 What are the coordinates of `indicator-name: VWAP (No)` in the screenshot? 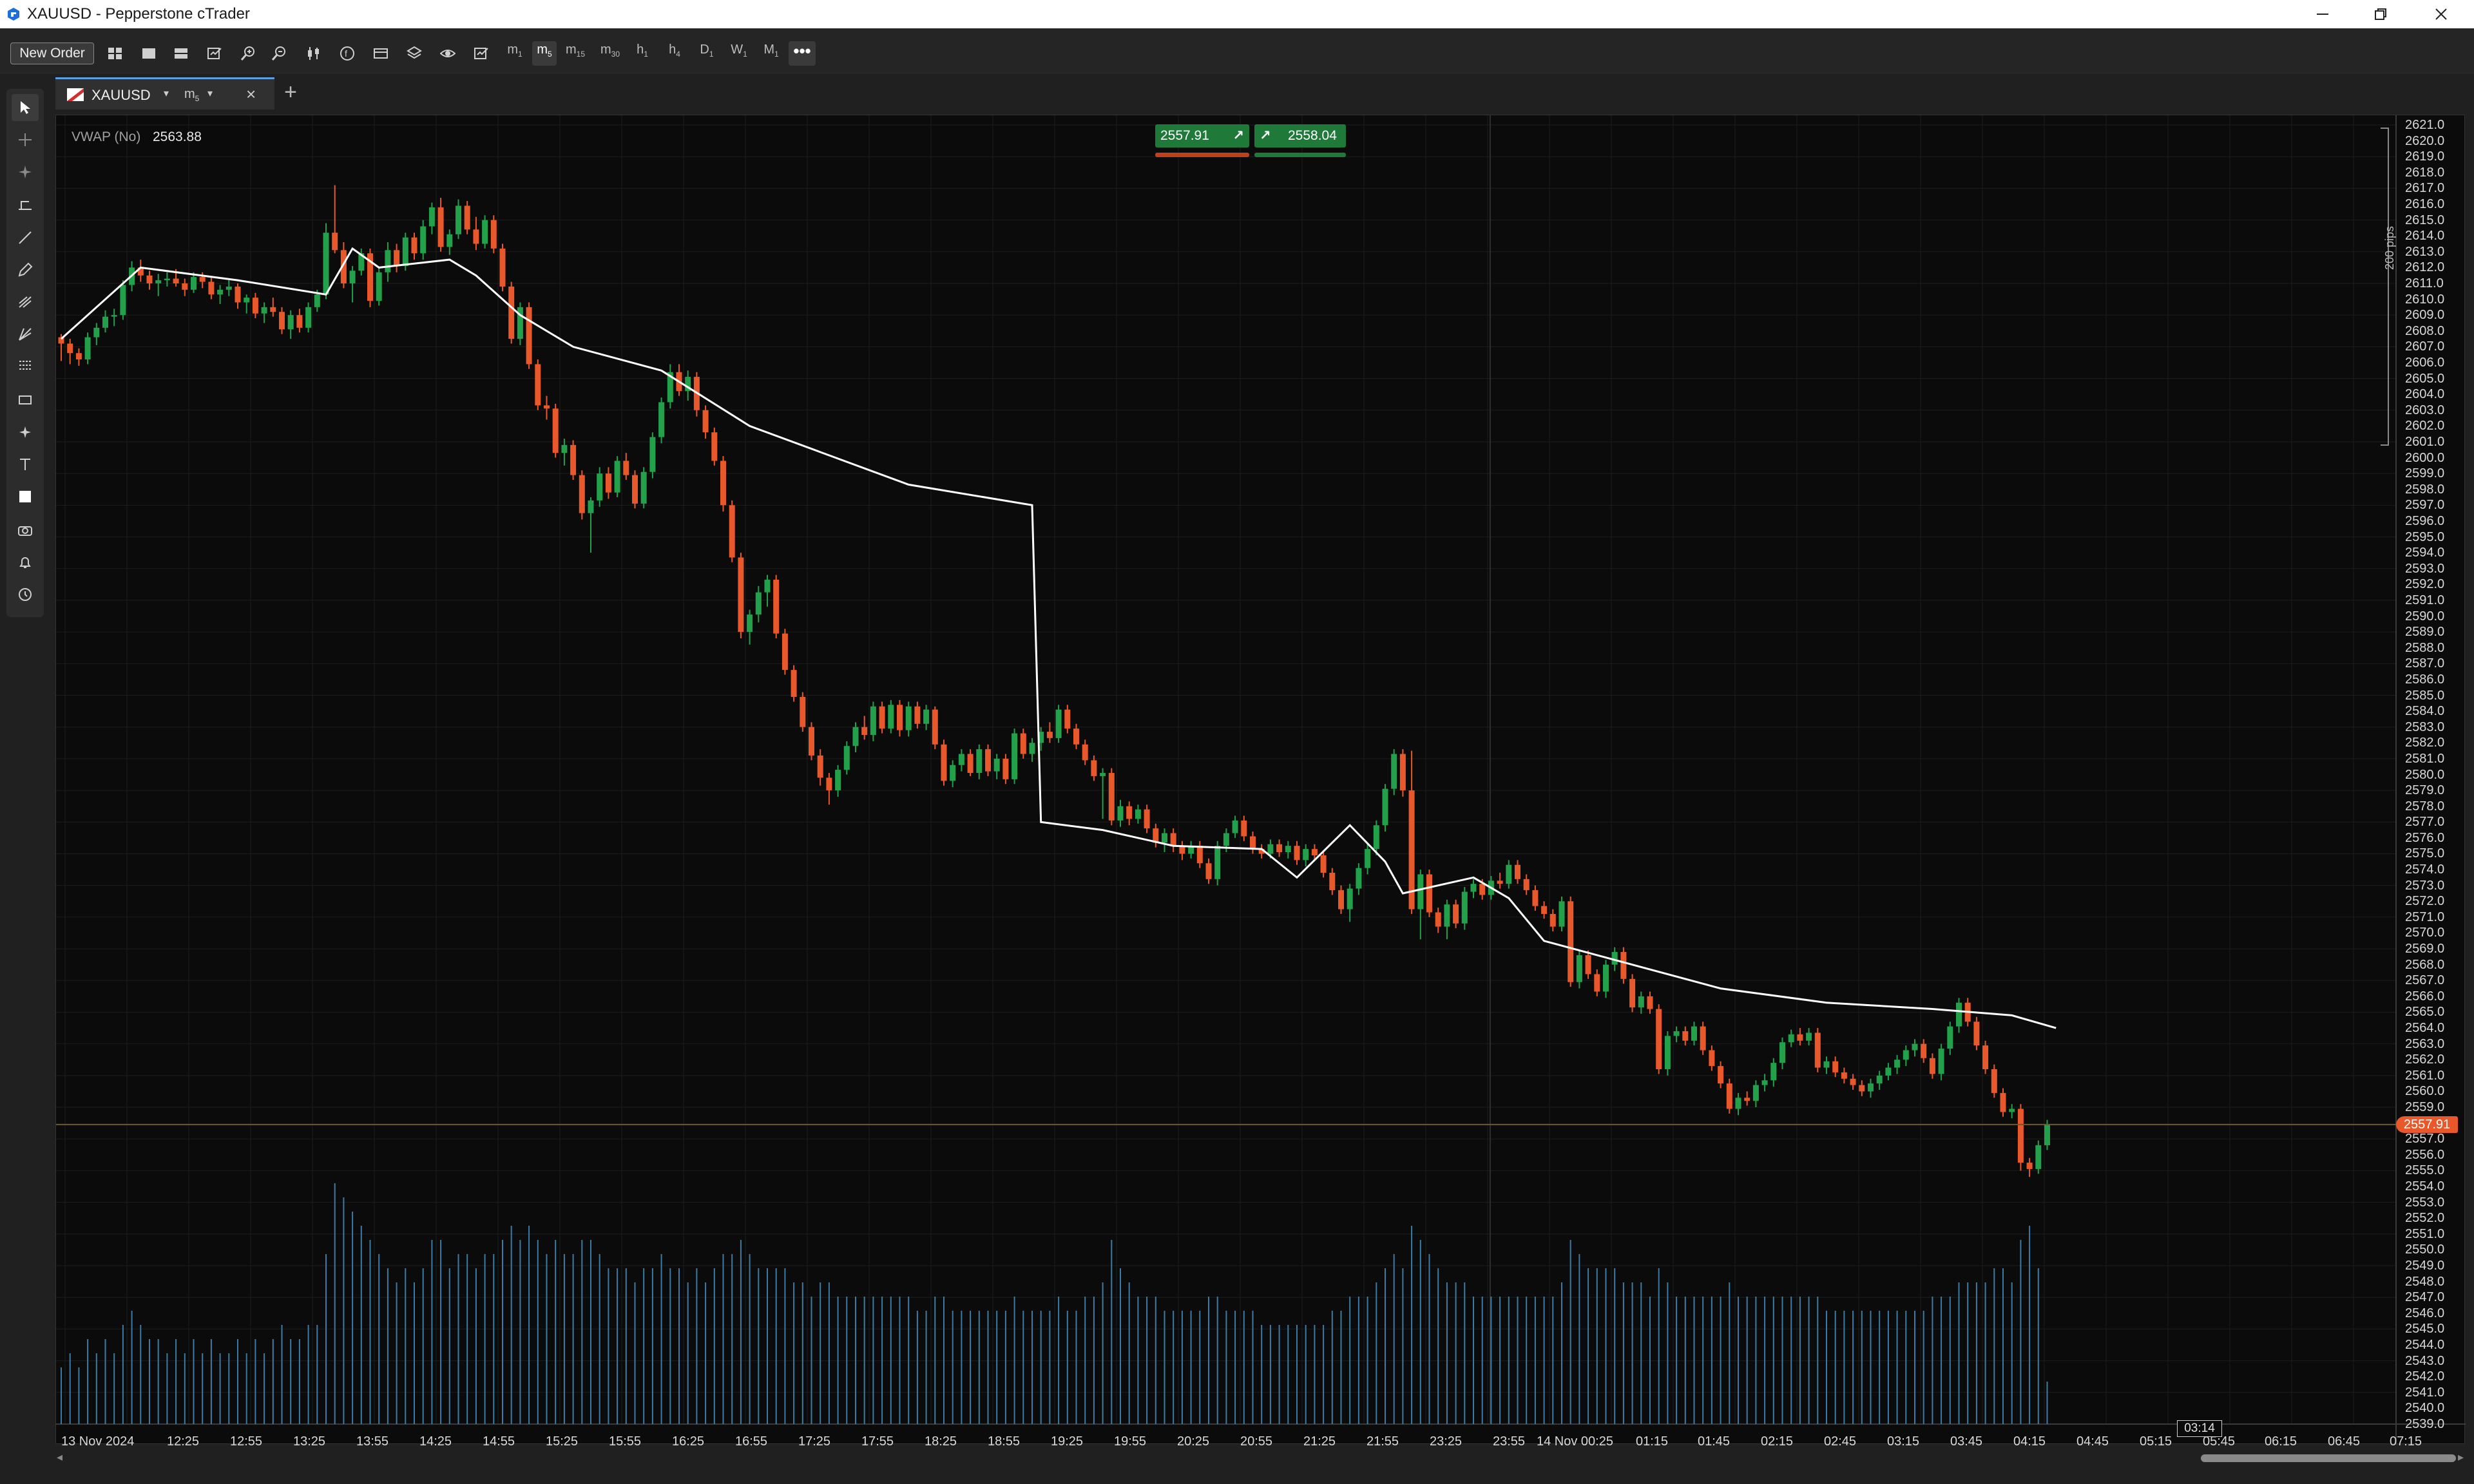 It's located at (106, 136).